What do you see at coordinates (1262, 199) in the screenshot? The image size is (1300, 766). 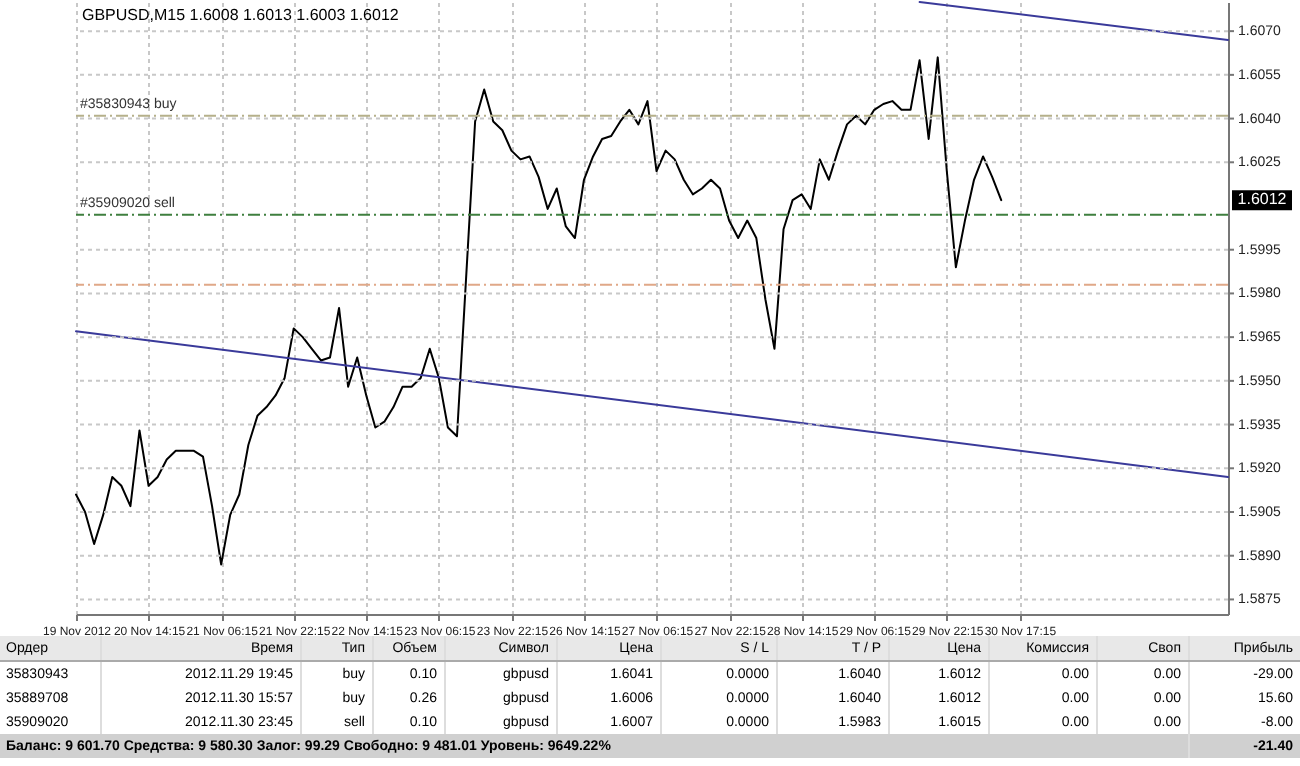 I see `annotation: 1.6012` at bounding box center [1262, 199].